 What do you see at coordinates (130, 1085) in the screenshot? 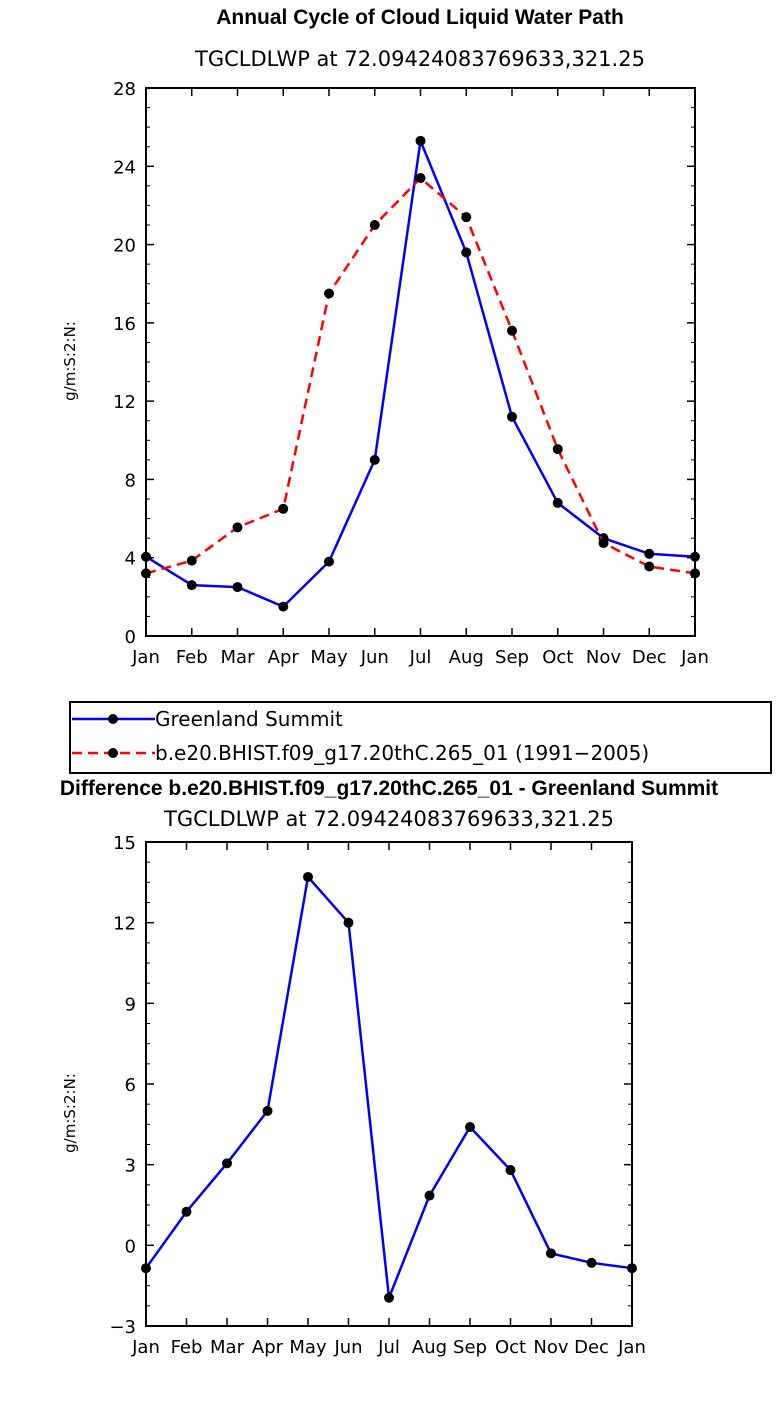
I see `y-tick-label: 6` at bounding box center [130, 1085].